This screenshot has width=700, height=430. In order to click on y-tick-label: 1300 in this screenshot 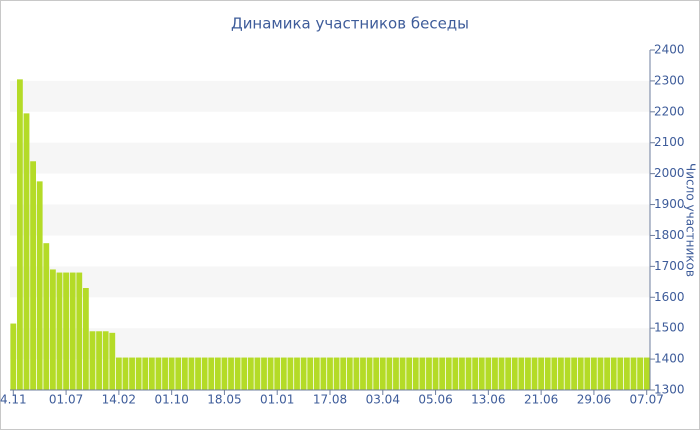, I will do `click(669, 390)`.